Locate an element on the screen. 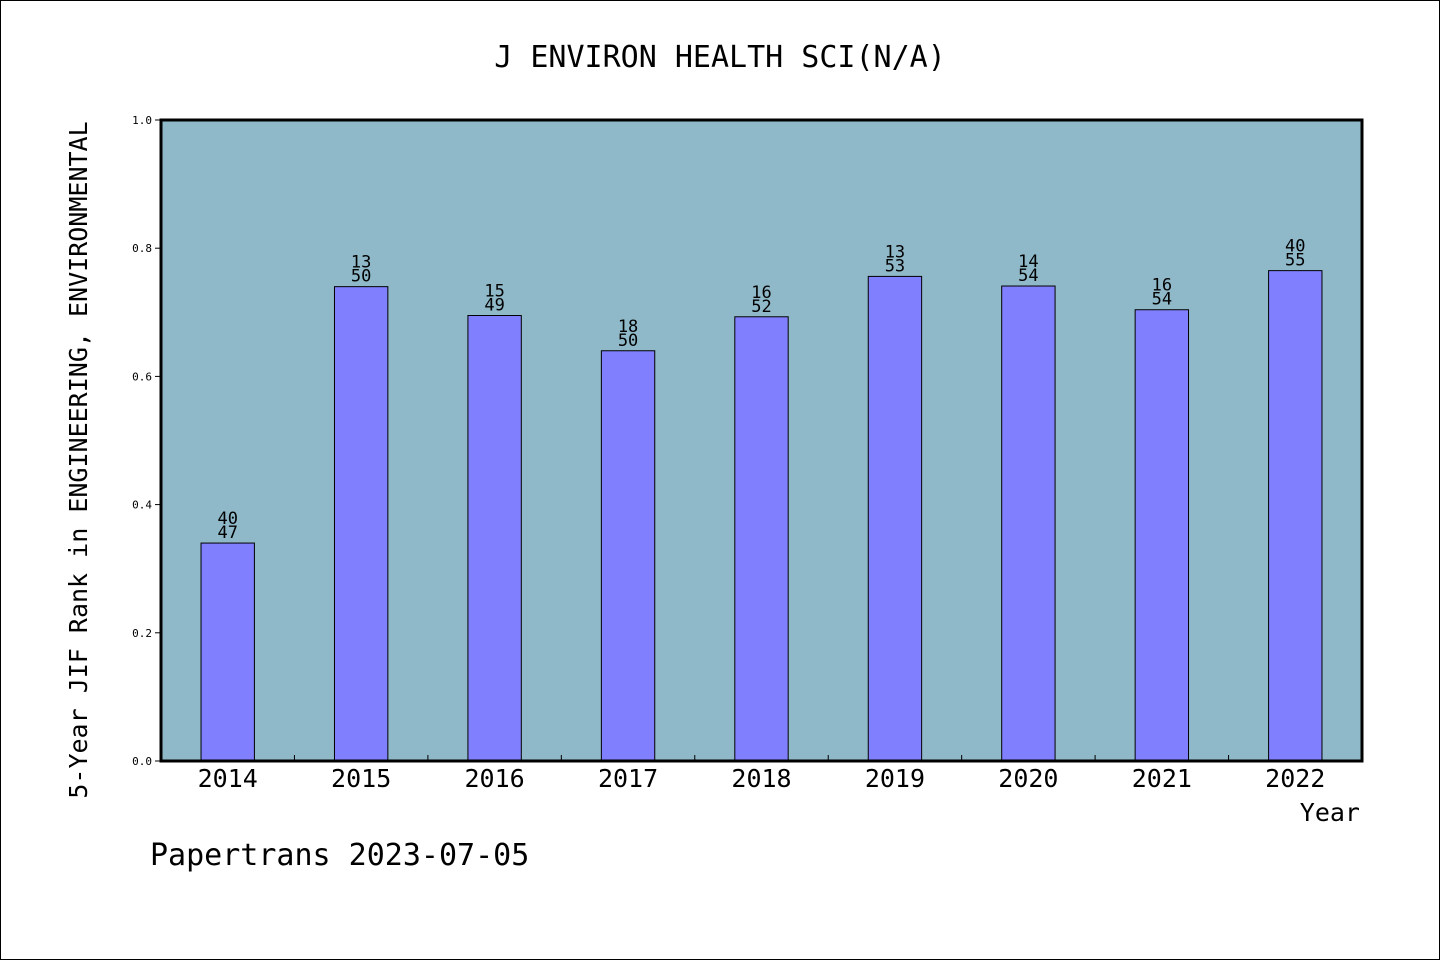 This screenshot has height=960, width=1440. x-tick-label-2017: 2017 is located at coordinates (628, 778).